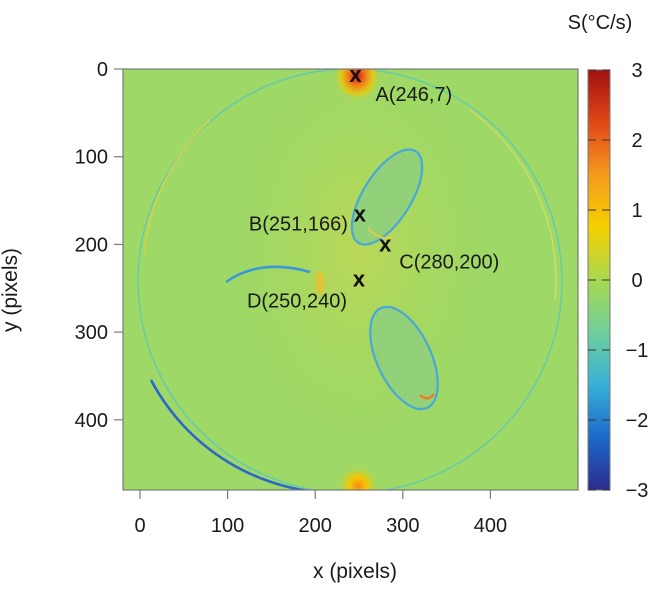  I want to click on y-tick-label: 0, so click(102, 70).